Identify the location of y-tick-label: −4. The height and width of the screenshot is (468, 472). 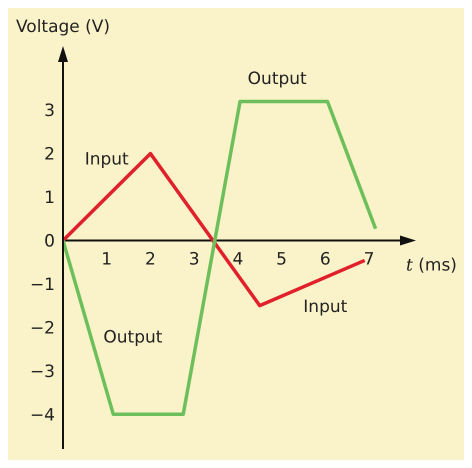
(42, 415).